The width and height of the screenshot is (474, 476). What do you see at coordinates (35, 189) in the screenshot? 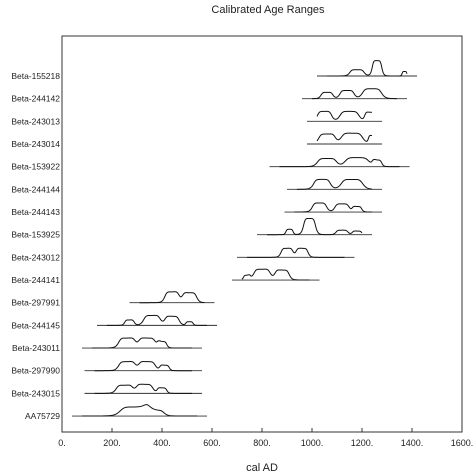
I see `series-label: Beta-244144` at bounding box center [35, 189].